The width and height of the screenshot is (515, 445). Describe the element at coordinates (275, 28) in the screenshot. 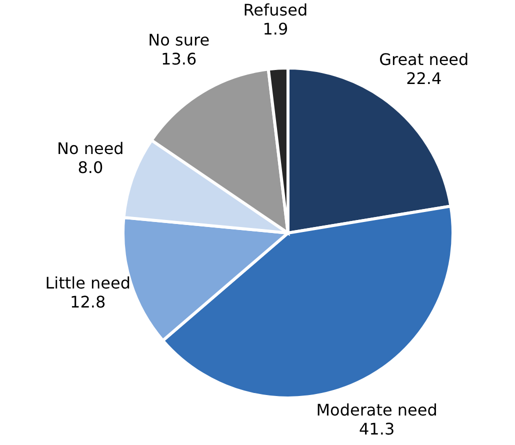

I see `data-label: 1.9` at that location.